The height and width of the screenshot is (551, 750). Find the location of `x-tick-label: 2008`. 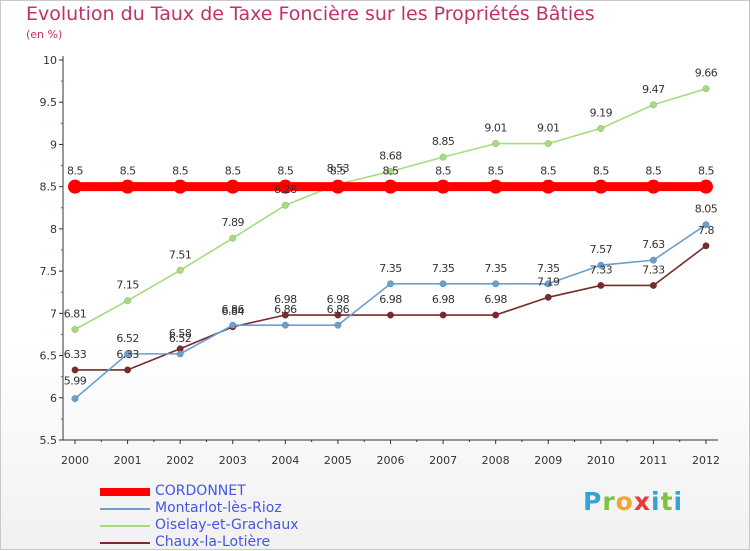

x-tick-label: 2008 is located at coordinates (496, 460).